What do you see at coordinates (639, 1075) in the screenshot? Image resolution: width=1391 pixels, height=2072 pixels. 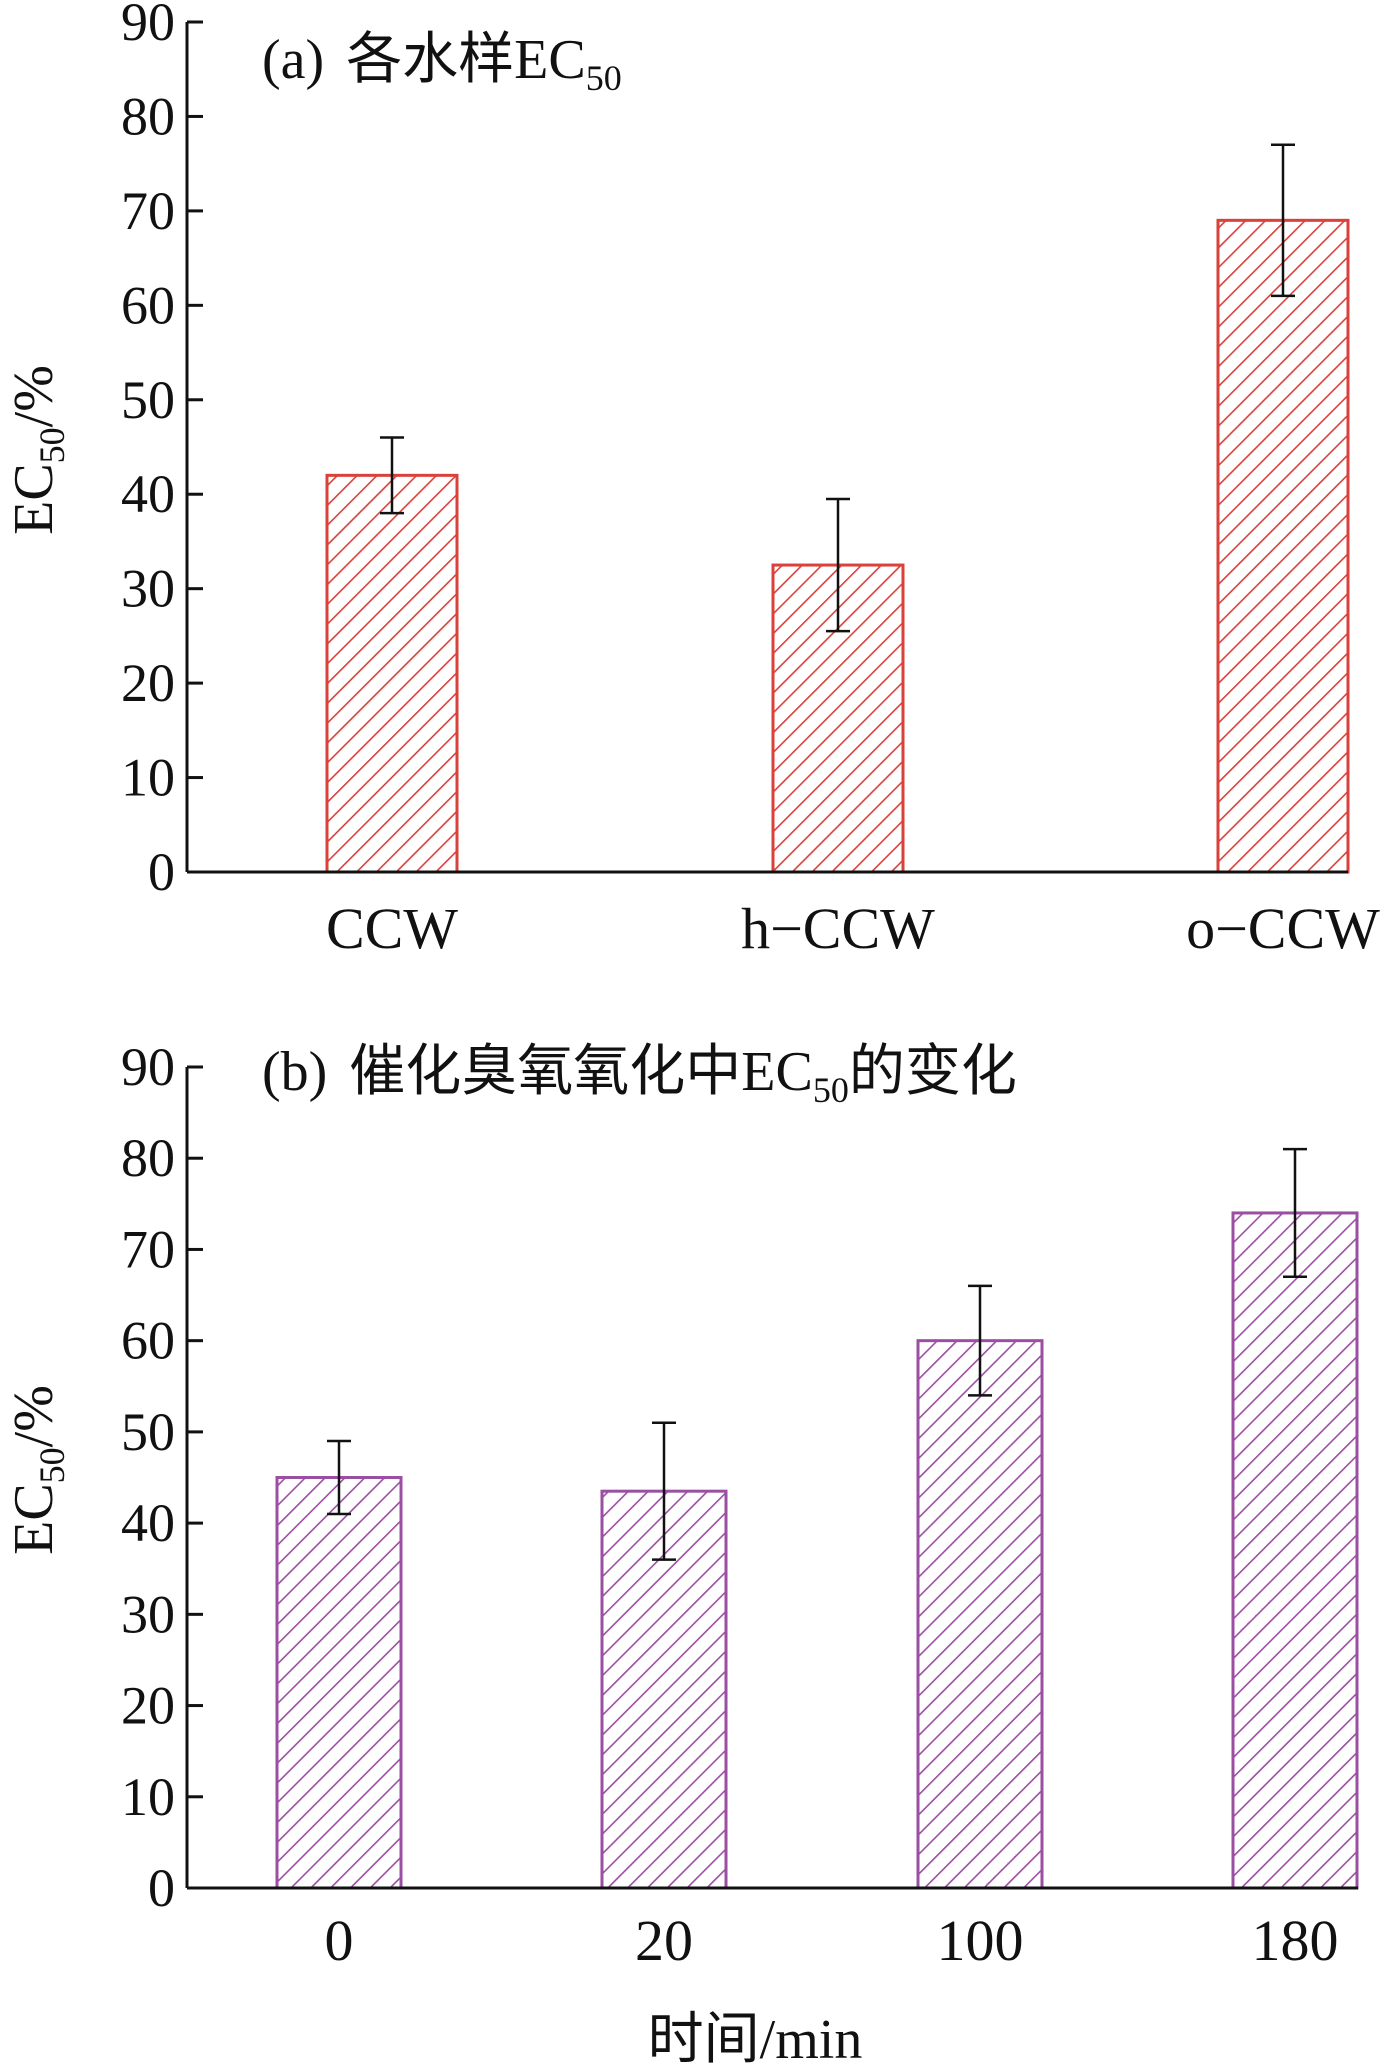 I see `panel-b-title: (b) 催化臭氧氧化中EC50的变化` at bounding box center [639, 1075].